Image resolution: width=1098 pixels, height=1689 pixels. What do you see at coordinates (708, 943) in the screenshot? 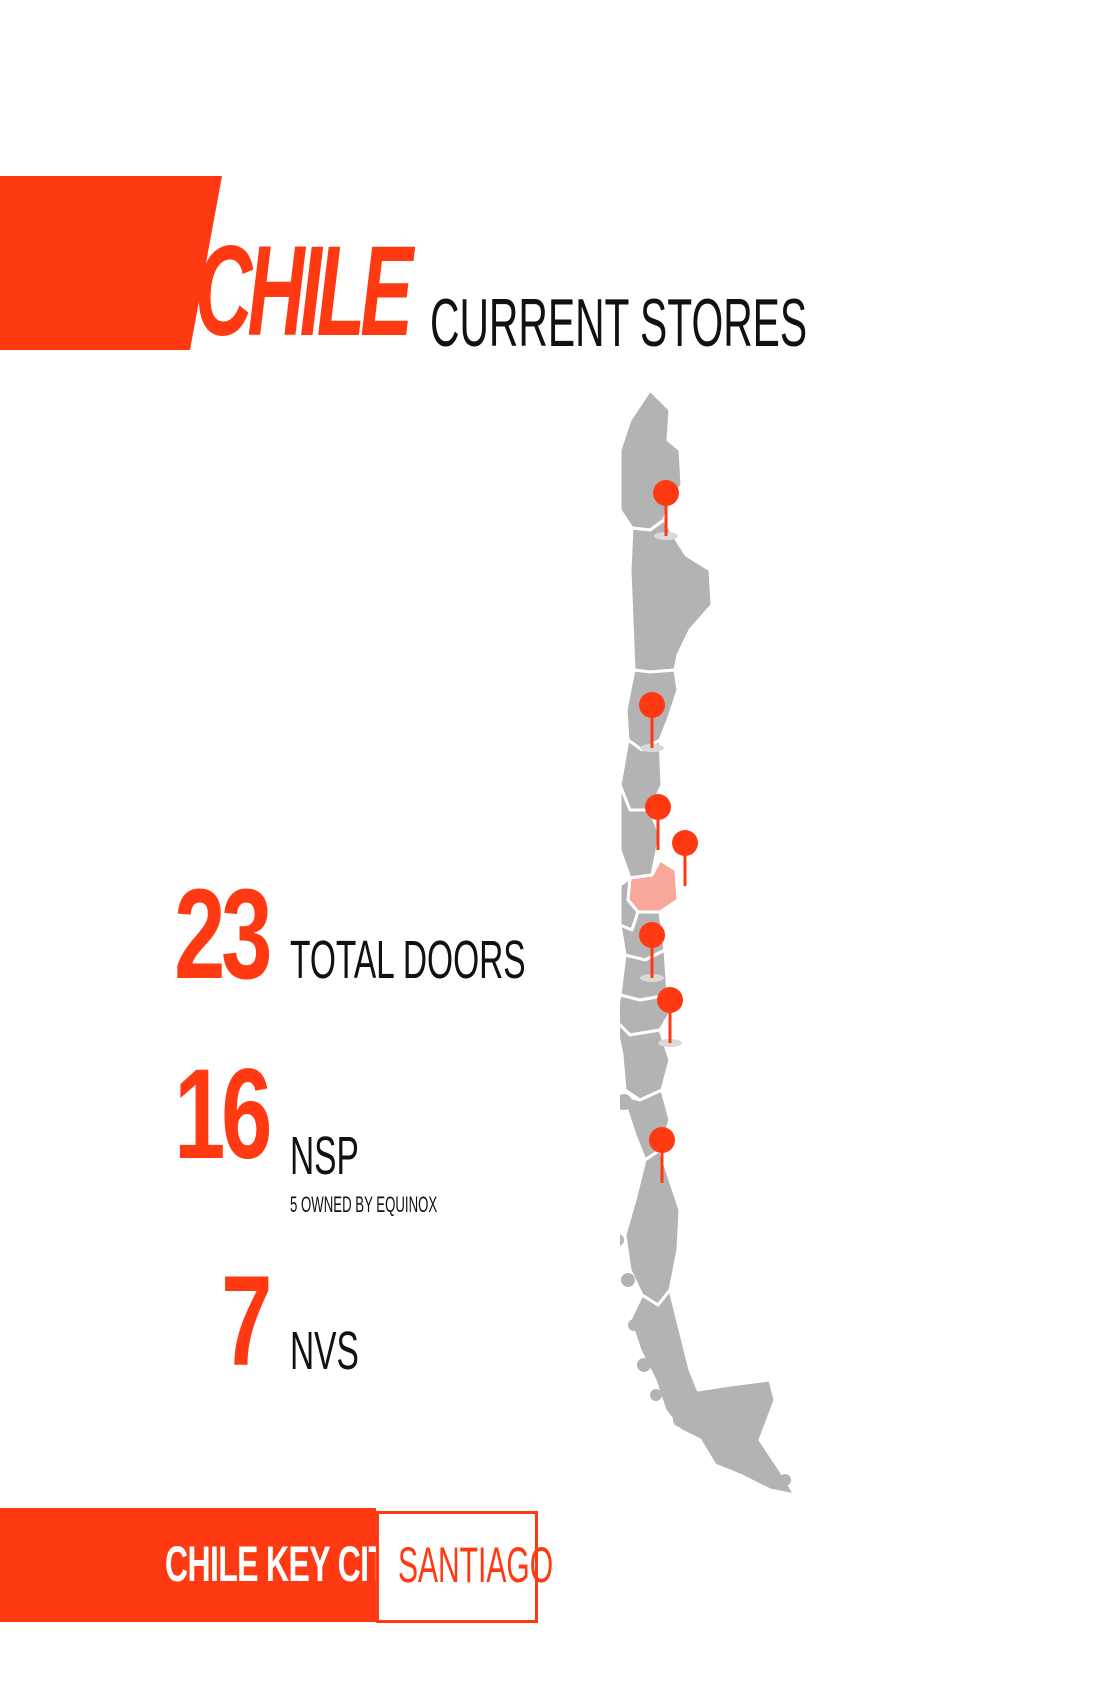
I see `chile-map` at bounding box center [708, 943].